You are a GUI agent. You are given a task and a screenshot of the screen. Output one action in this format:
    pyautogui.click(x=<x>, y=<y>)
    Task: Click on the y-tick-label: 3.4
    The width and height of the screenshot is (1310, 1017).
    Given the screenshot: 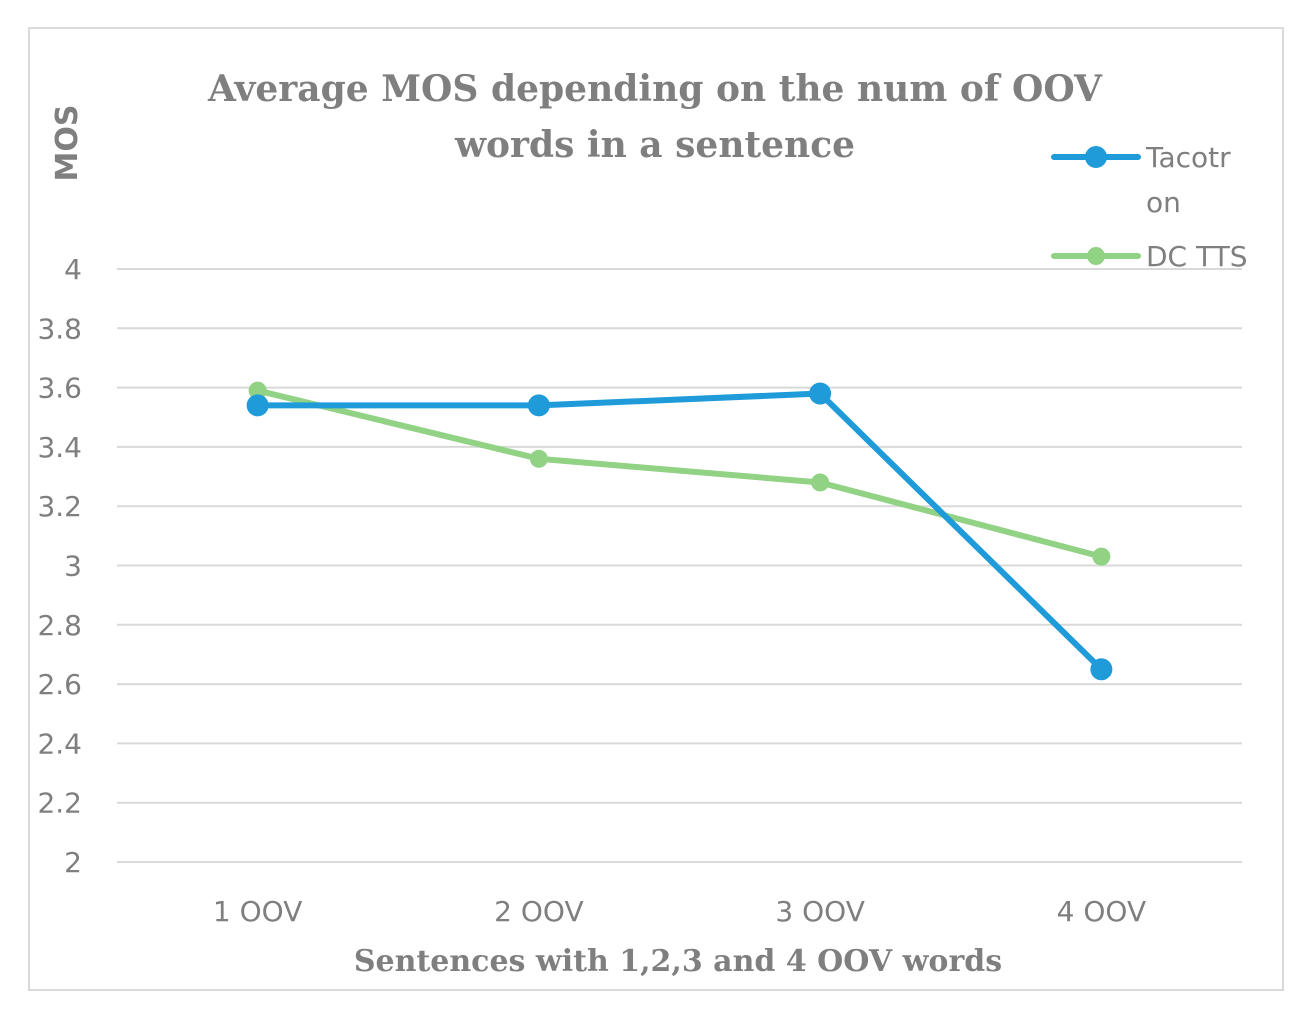 What is the action you would take?
    pyautogui.click(x=59, y=447)
    